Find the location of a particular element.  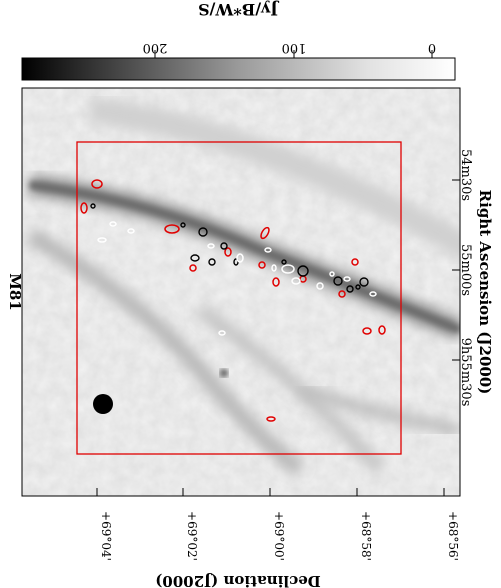

ra-axis-label: Right Ascension (J2000) is located at coordinates (485, 292).